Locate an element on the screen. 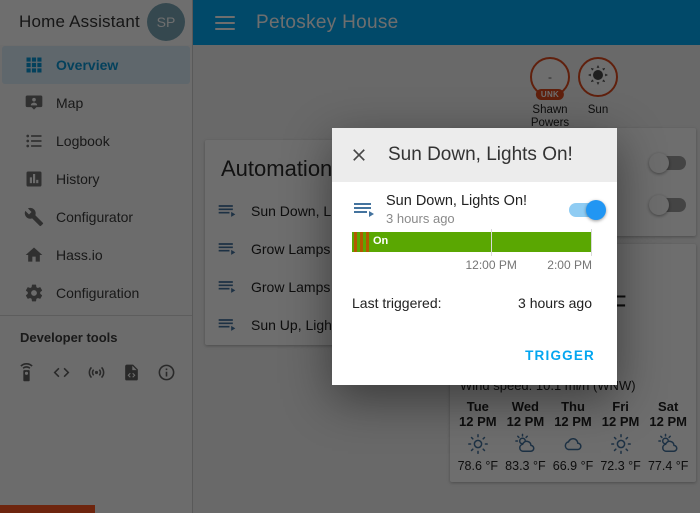  trigger-button: TRIGGER is located at coordinates (560, 355).